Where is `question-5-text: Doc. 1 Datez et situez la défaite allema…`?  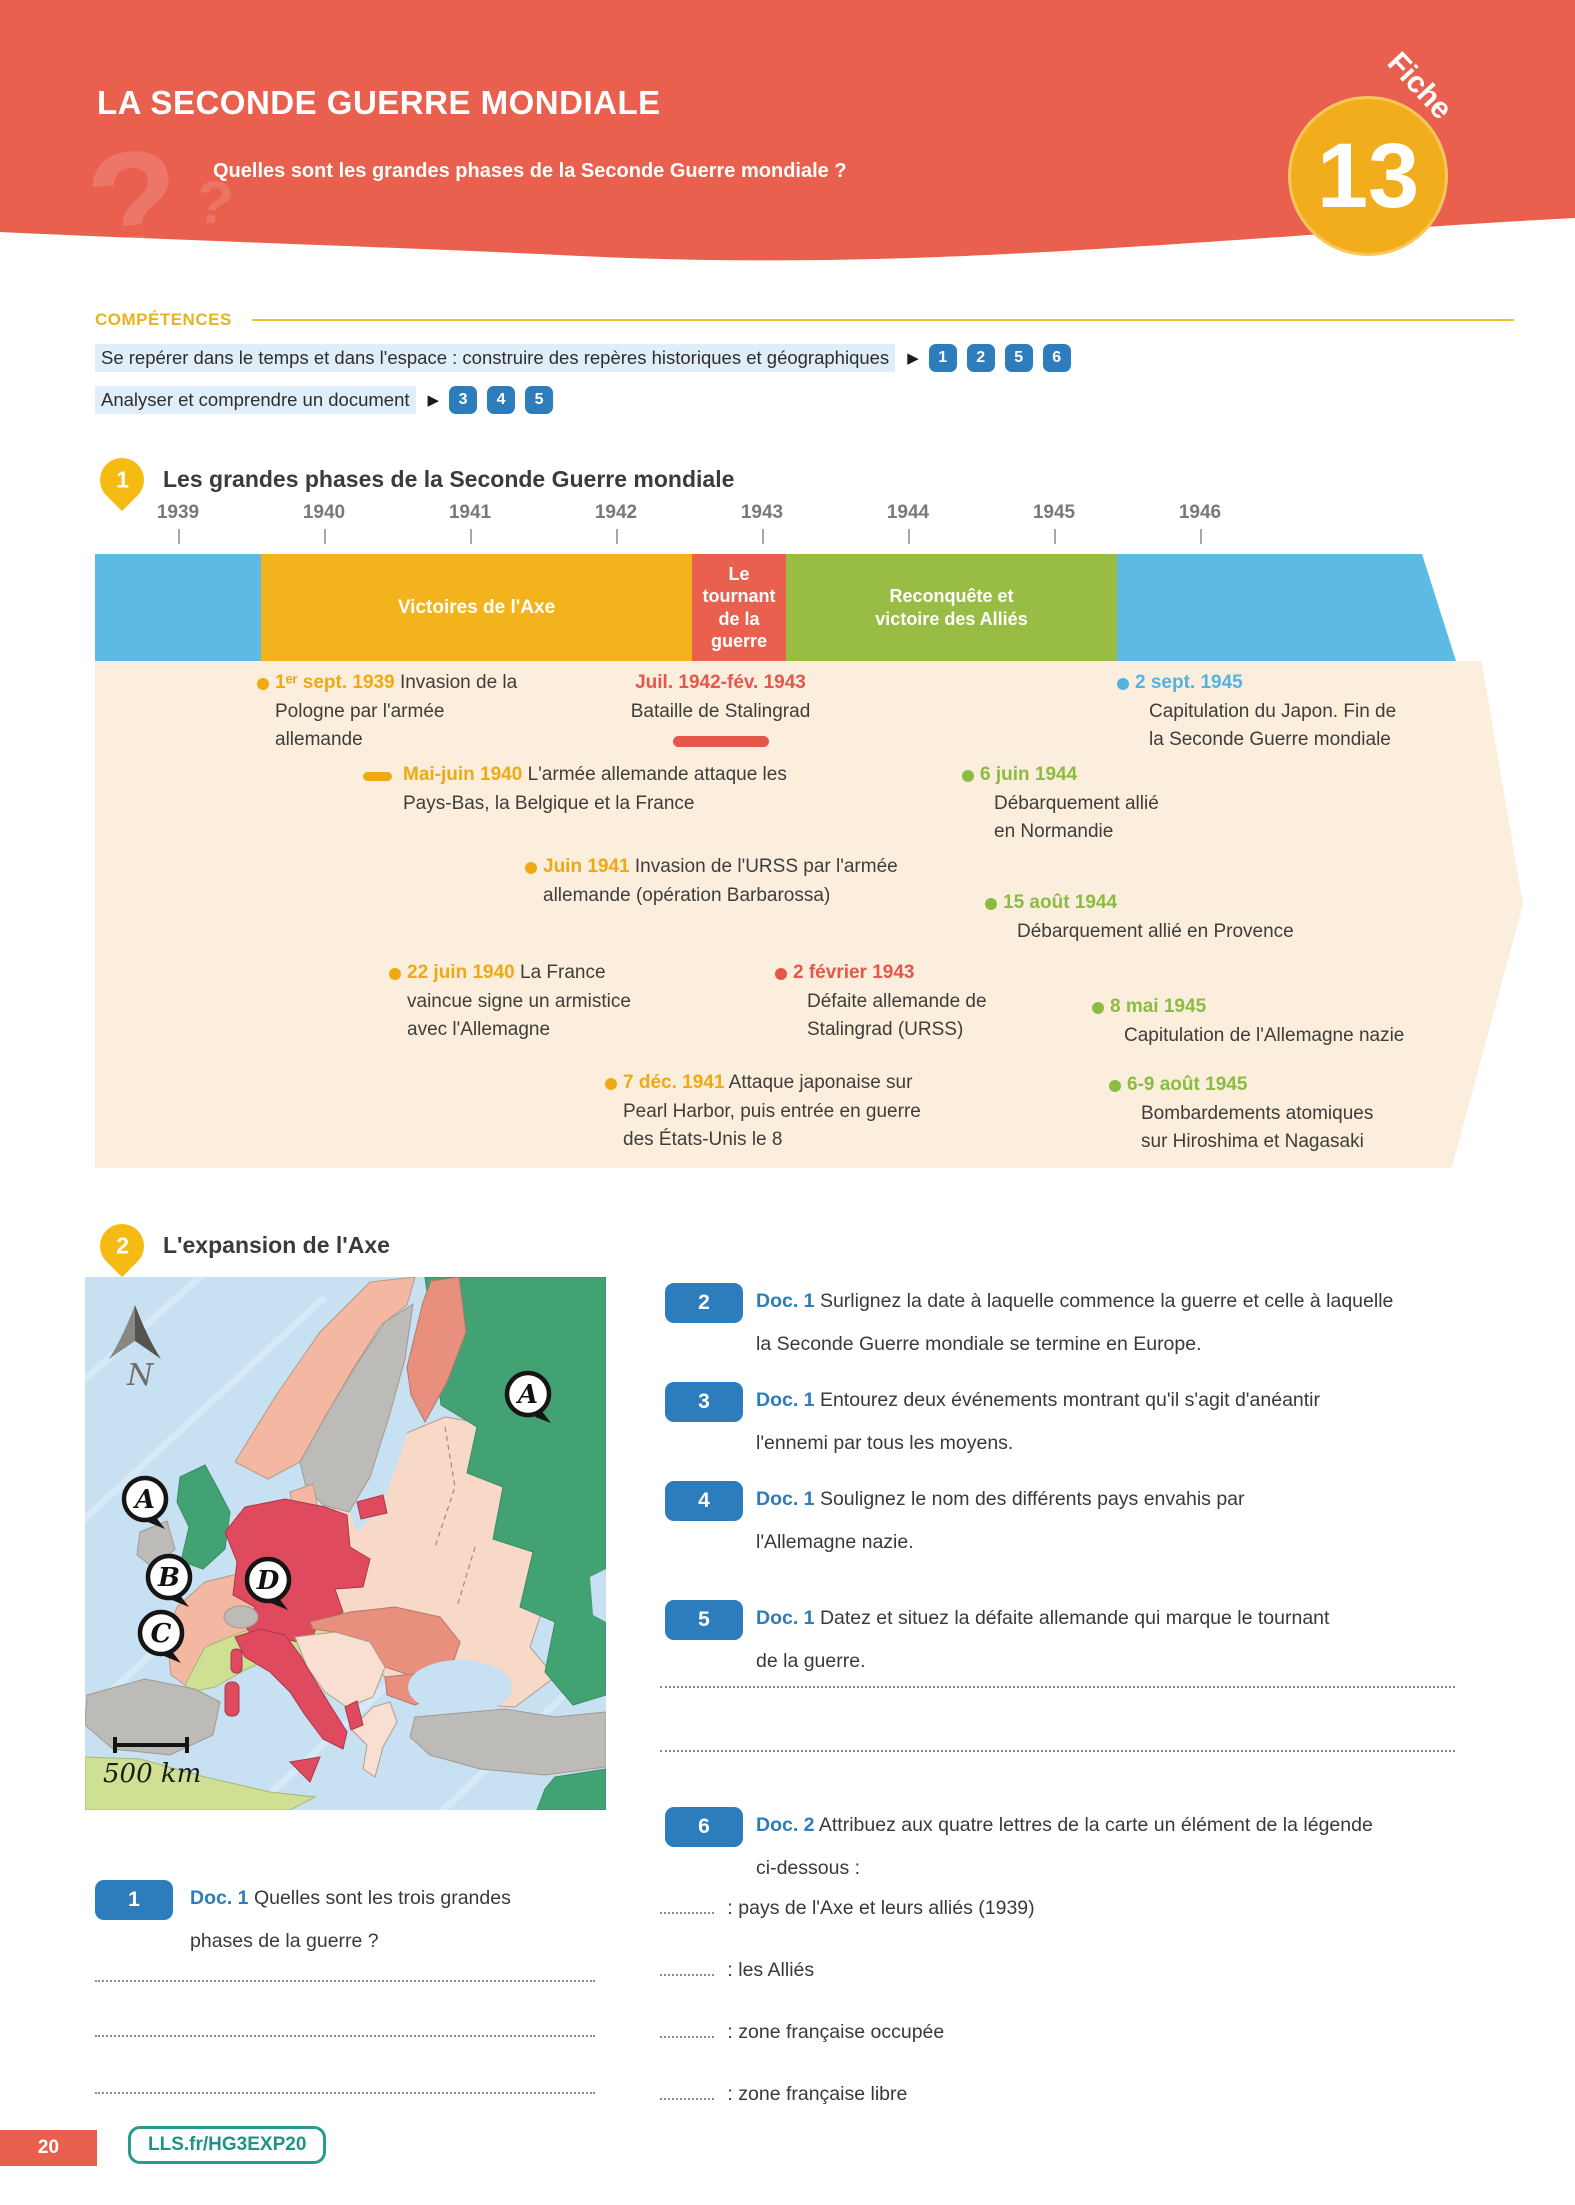 question-5-text: Doc. 1 Datez et situez la défaite allema… is located at coordinates (1056, 1640).